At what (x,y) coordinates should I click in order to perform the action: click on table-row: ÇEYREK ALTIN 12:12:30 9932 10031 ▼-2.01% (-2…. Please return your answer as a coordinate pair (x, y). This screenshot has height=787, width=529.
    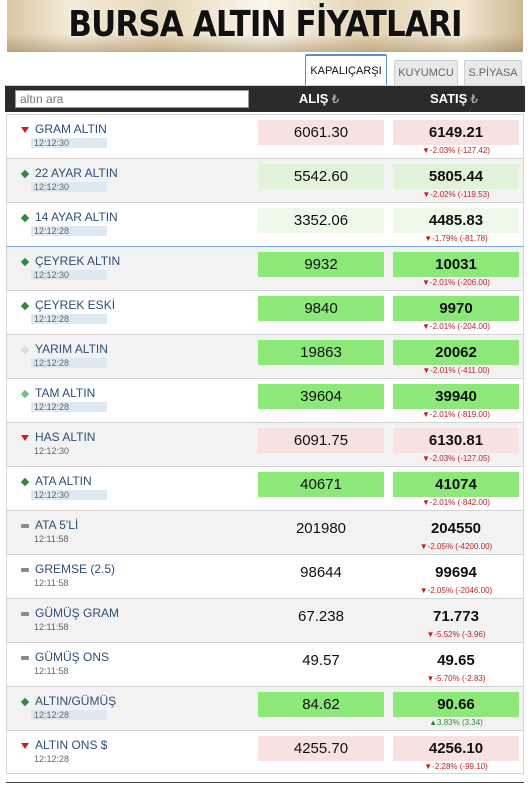
    Looking at the image, I should click on (265, 268).